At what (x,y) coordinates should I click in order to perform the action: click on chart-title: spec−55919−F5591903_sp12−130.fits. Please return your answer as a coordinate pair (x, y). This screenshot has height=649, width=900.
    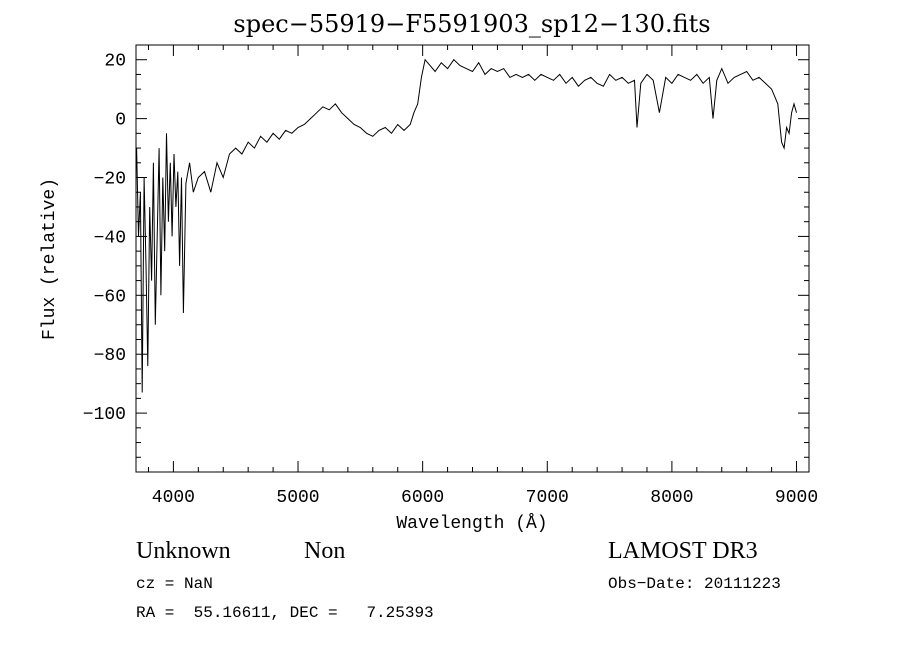
    Looking at the image, I should click on (471, 24).